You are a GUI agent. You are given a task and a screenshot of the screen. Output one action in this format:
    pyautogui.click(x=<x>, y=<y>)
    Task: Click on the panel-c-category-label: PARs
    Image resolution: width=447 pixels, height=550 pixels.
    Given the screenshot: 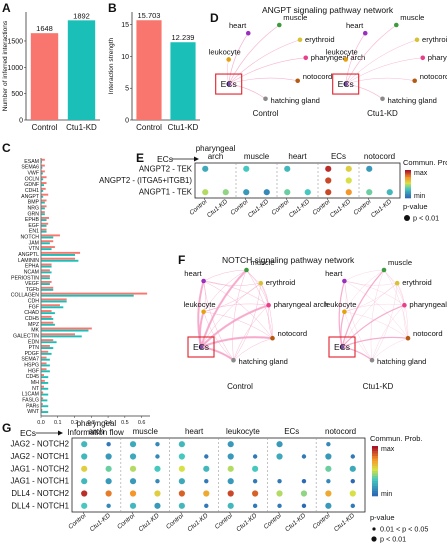 What is the action you would take?
    pyautogui.click(x=32, y=406)
    